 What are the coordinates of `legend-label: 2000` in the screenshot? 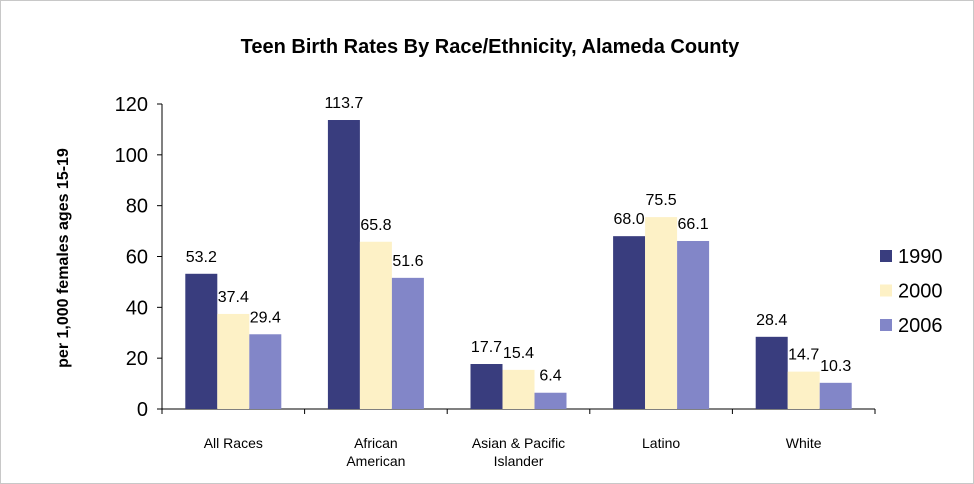 It's located at (920, 292).